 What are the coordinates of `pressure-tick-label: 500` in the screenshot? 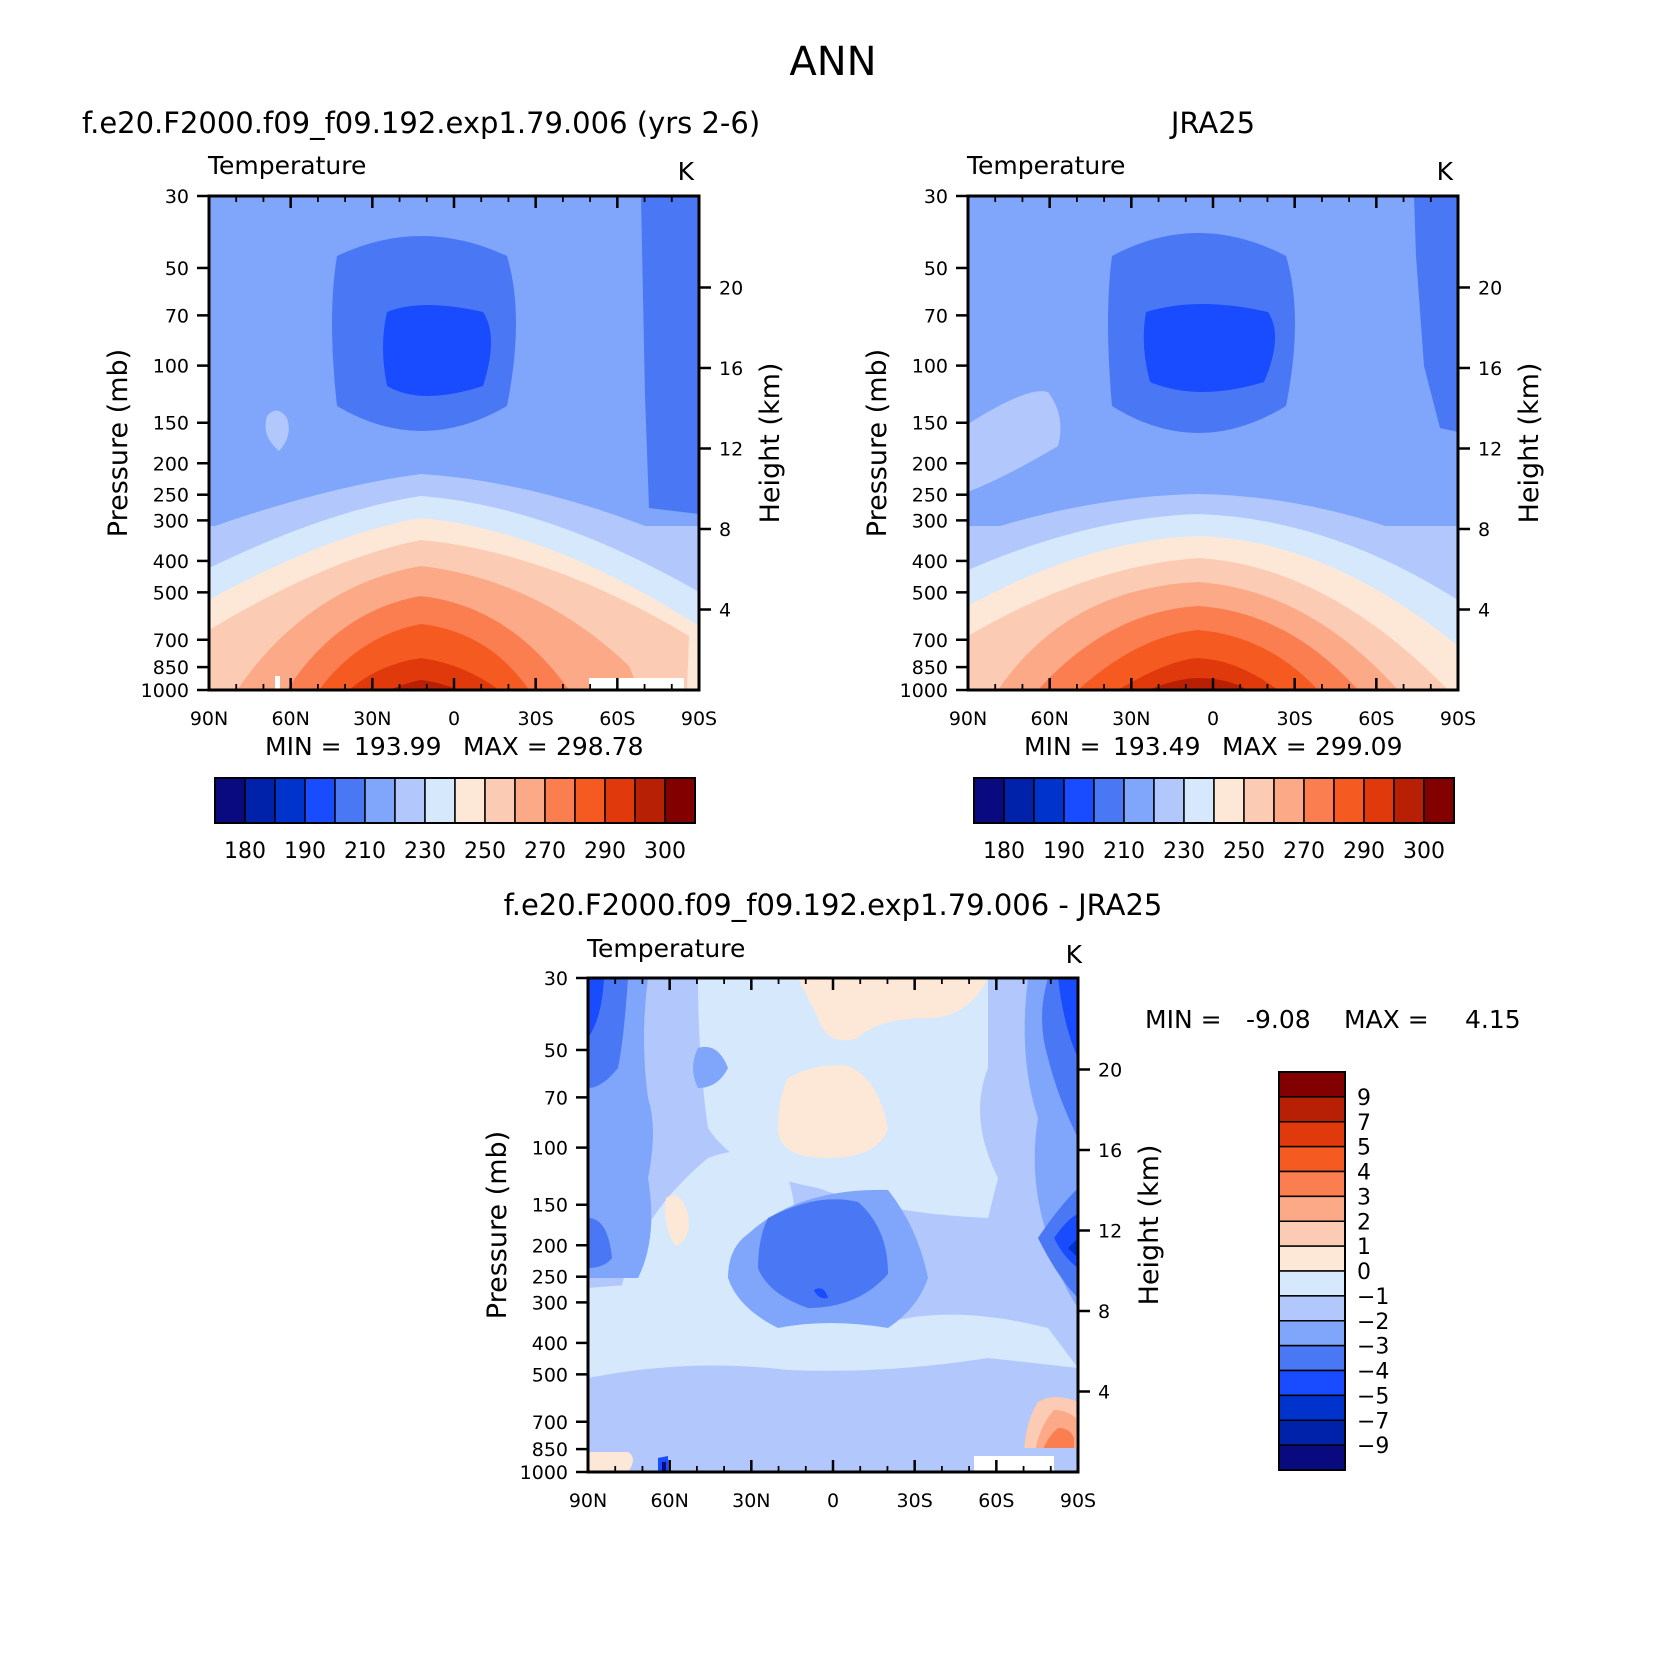 It's located at (550, 1375).